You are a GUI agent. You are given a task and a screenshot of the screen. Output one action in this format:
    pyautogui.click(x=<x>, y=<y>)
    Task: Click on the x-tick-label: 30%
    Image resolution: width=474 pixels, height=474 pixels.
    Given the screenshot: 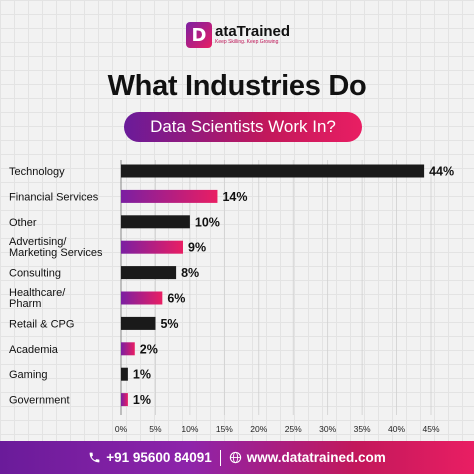 What is the action you would take?
    pyautogui.click(x=327, y=429)
    